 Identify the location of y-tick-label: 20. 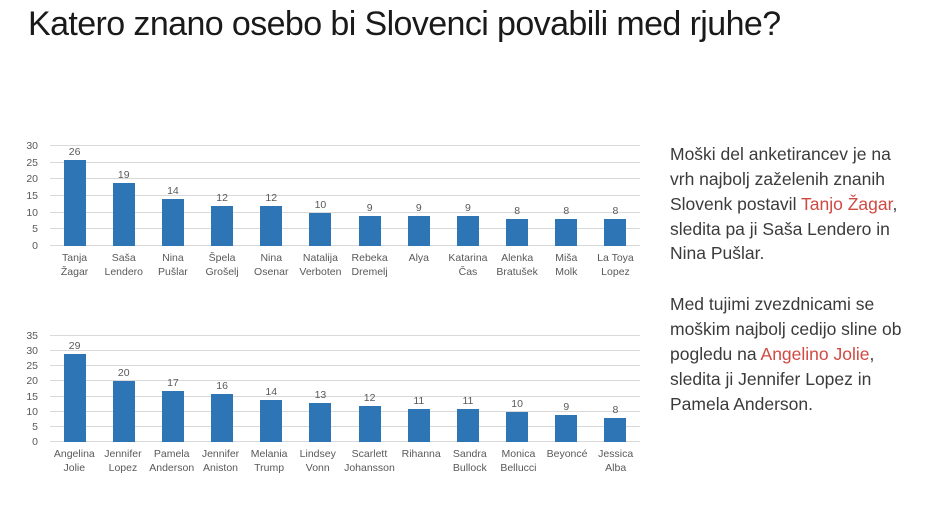
(32, 381).